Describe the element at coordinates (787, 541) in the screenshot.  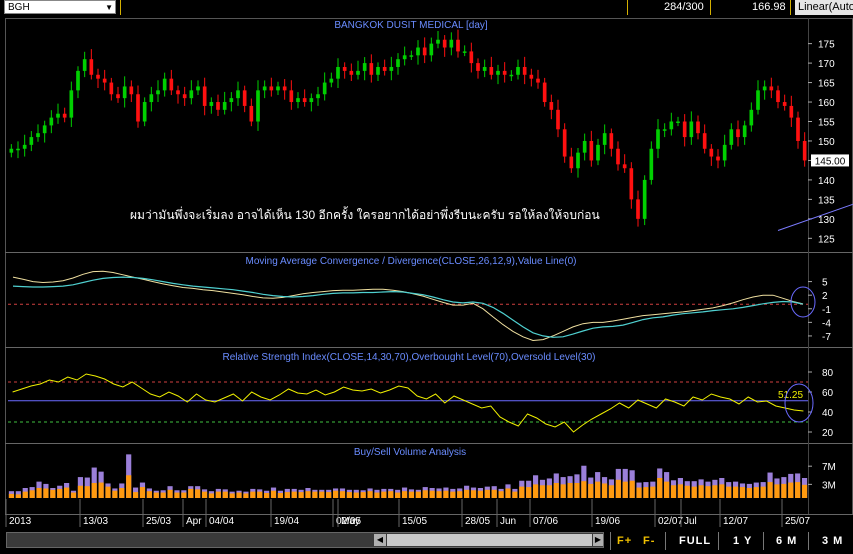
I see `range-6m-button: 6 M` at that location.